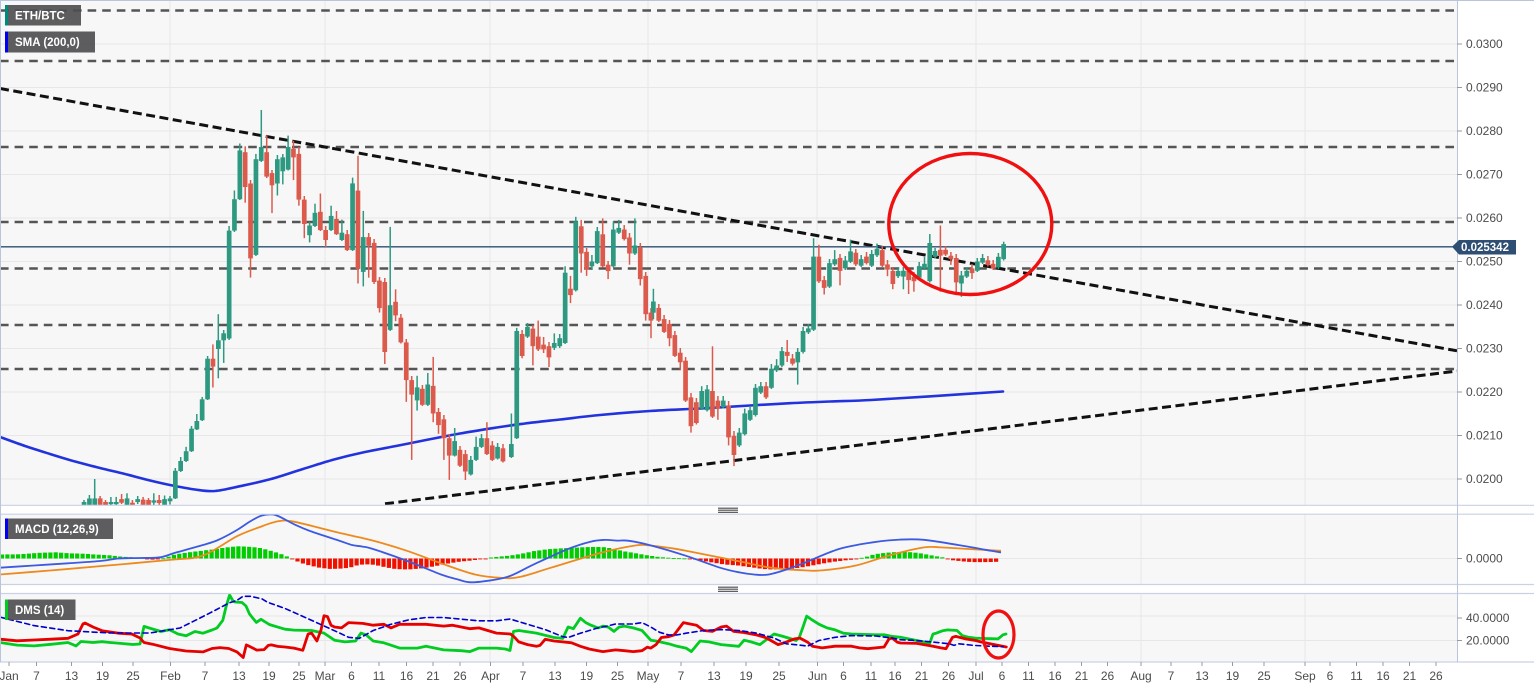 The width and height of the screenshot is (1534, 689). Describe the element at coordinates (57, 530) in the screenshot. I see `svg-text: MACD (12,26,9)` at that location.